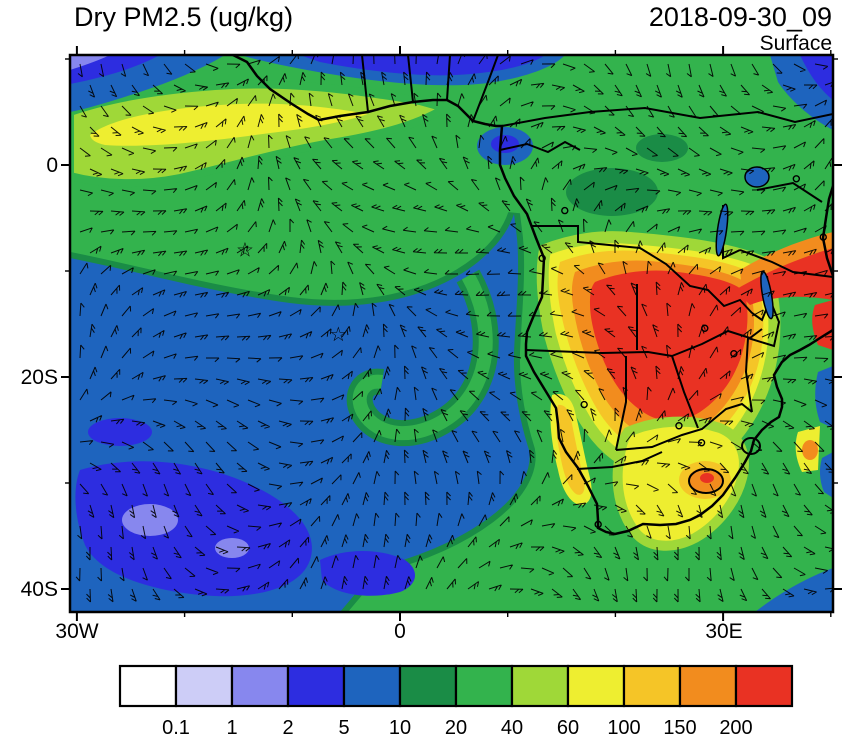 This screenshot has height=750, width=850. I want to click on xtick-label-30e: 30E, so click(723, 631).